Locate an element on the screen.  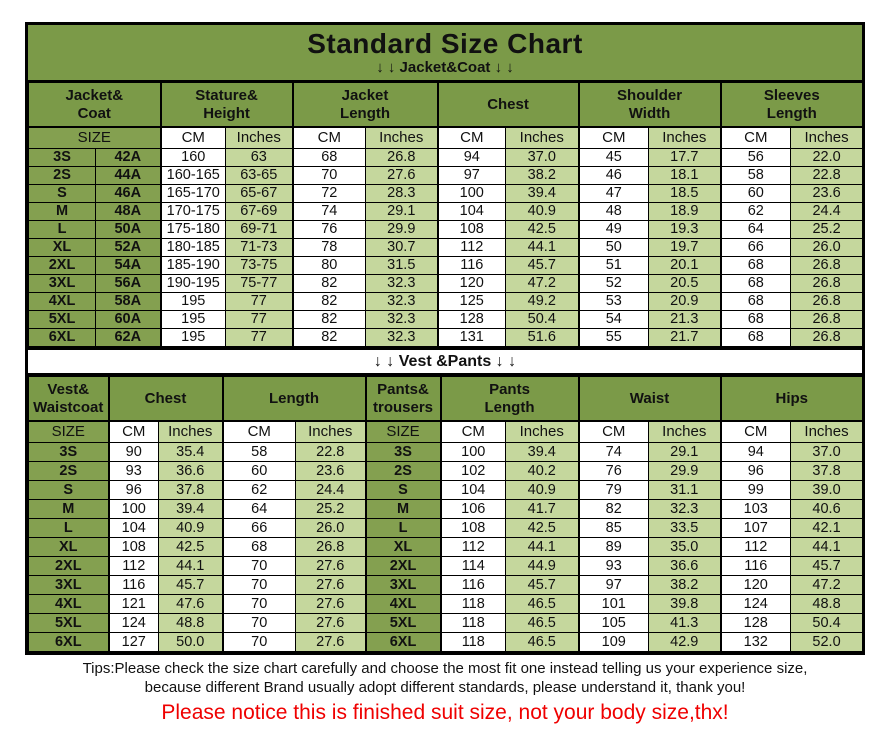
table-row: 4XL 121 47.6 70 27.6 4XL 118 46.5 101 39.8 124 48.8 is located at coordinates (446, 604).